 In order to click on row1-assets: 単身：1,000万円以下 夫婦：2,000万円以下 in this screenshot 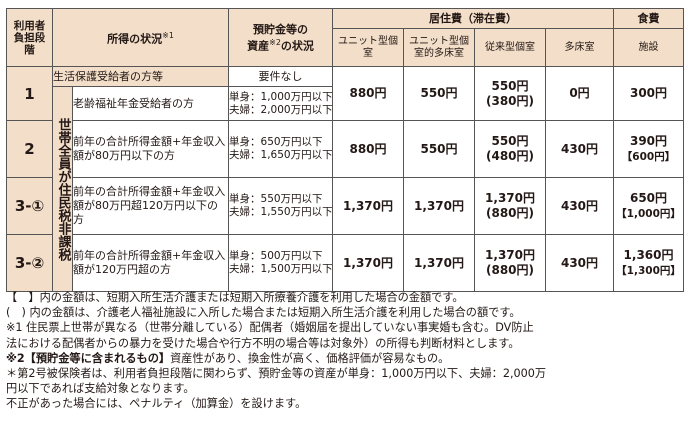, I will do `click(281, 103)`.